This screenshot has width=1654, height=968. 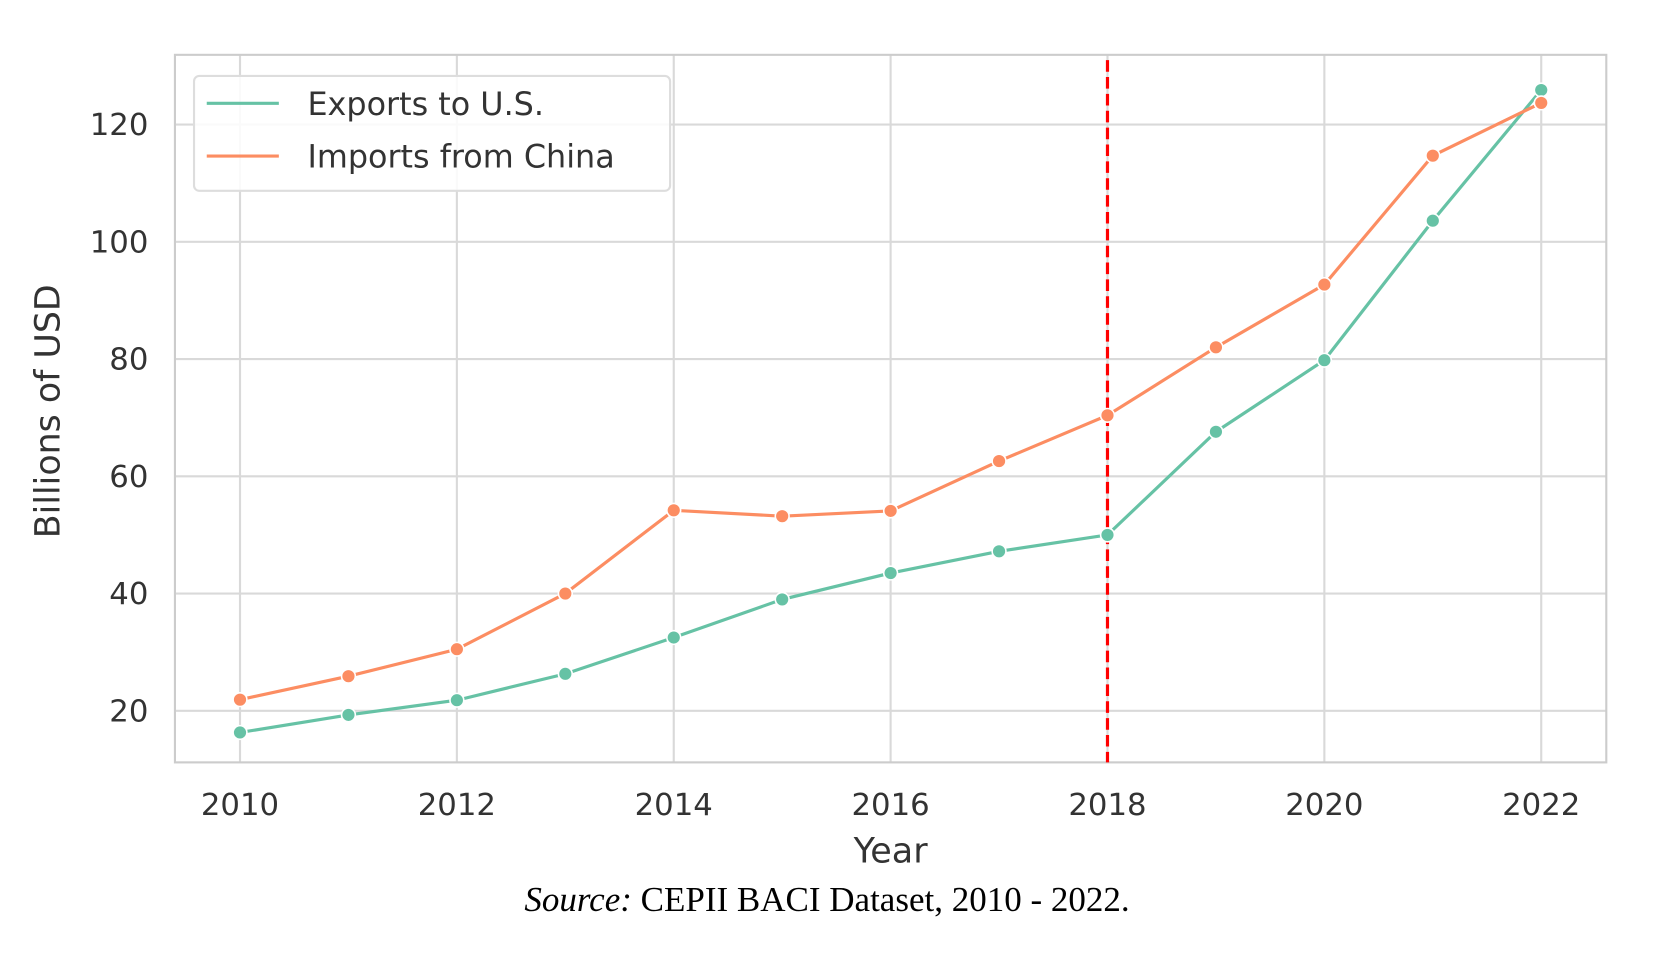 I want to click on legend-label-1: Imports from China, so click(x=460, y=158).